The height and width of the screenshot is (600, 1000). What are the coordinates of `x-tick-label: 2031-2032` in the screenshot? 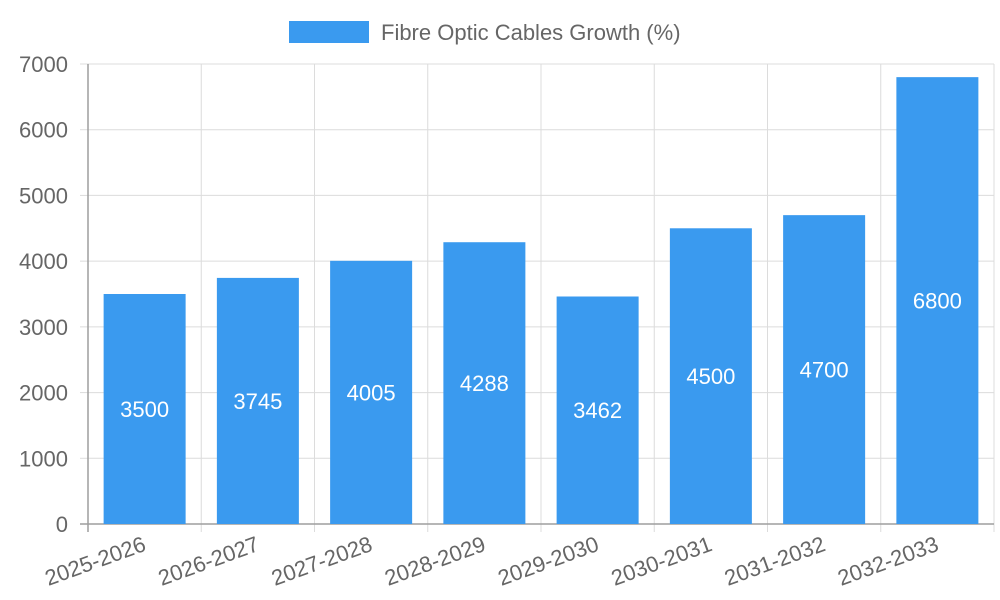 It's located at (774, 560).